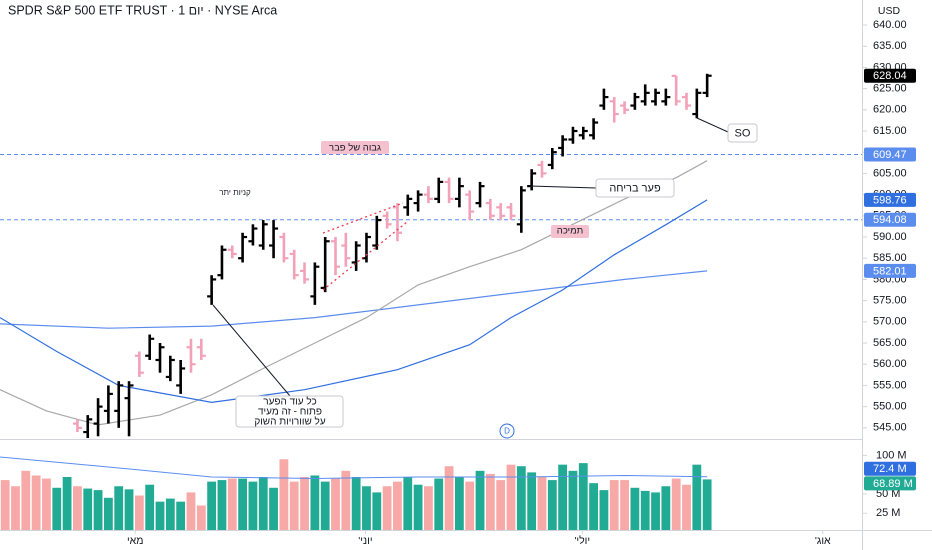 The height and width of the screenshot is (550, 932). Describe the element at coordinates (890, 385) in the screenshot. I see `y-tick-label: 555.00` at that location.